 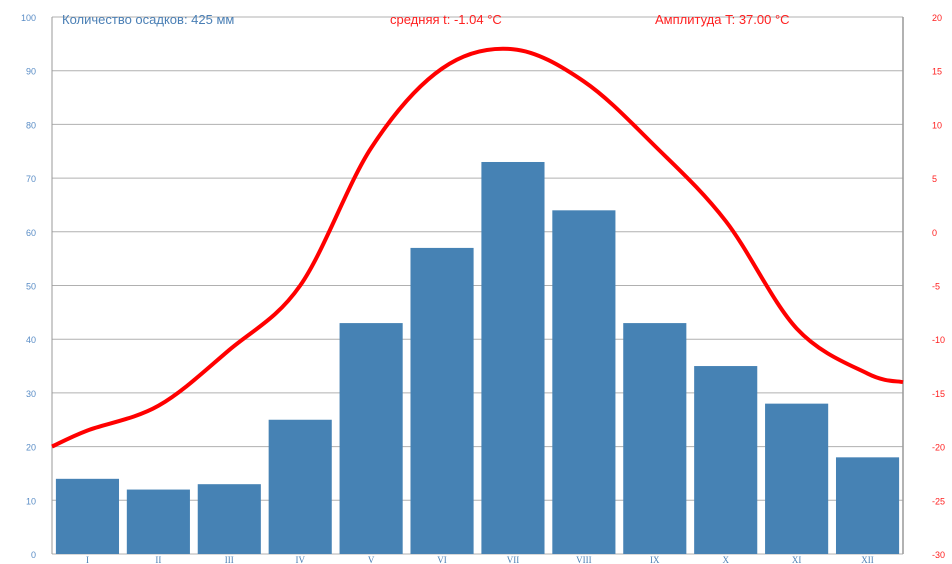 I want to click on right-tick-label: -25, so click(x=938, y=501).